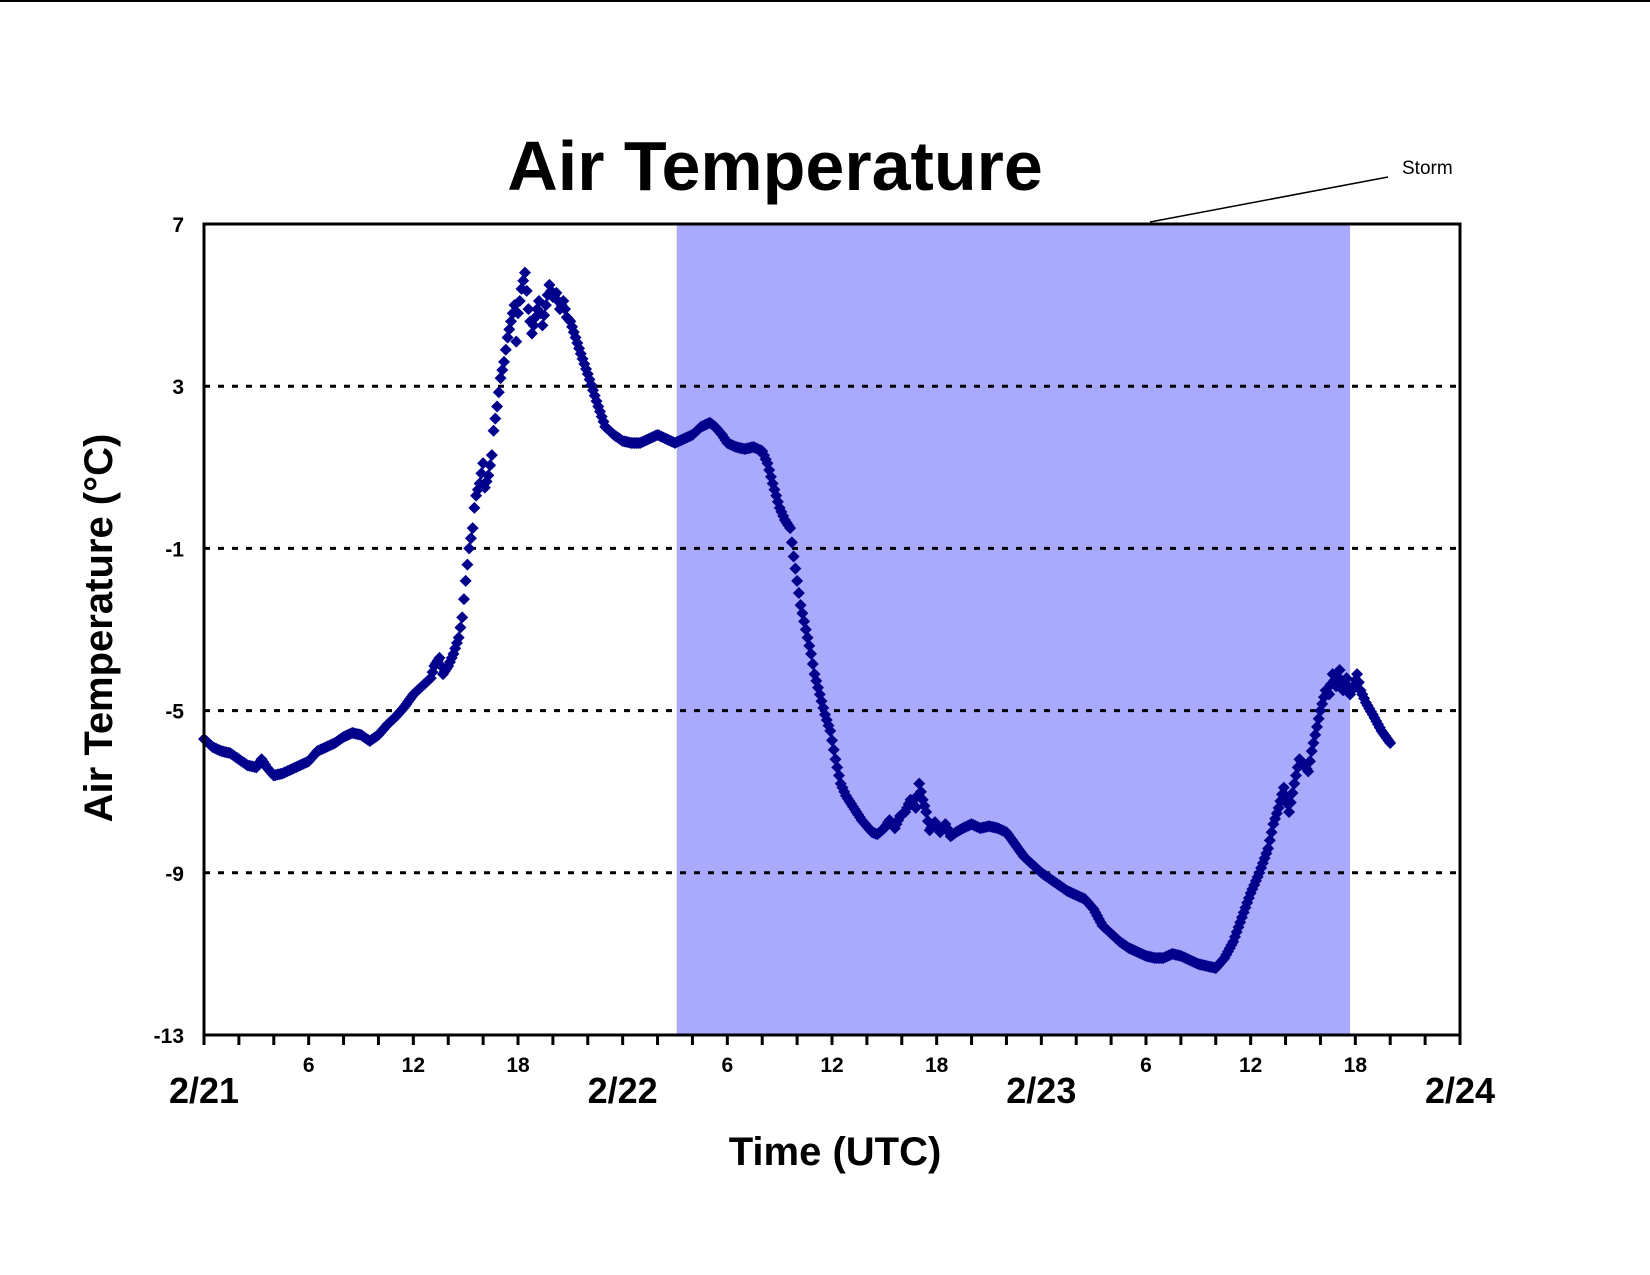 The width and height of the screenshot is (1650, 1275). What do you see at coordinates (1460, 1090) in the screenshot?
I see `x-day-label: 2/24` at bounding box center [1460, 1090].